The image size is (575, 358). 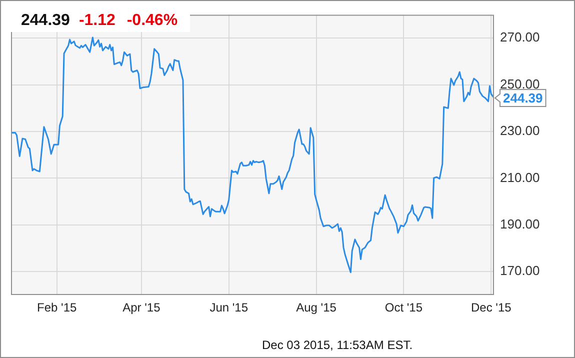 I want to click on y-tick-label: 190.00, so click(x=520, y=224).